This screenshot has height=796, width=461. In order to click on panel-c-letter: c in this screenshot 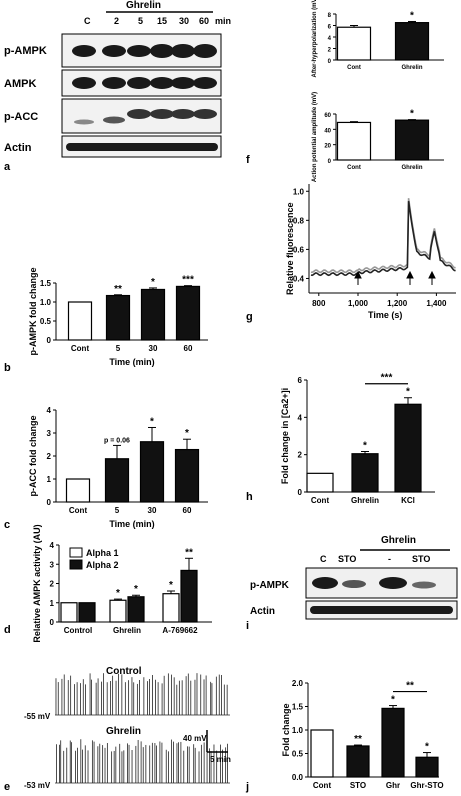, I will do `click(7, 525)`.